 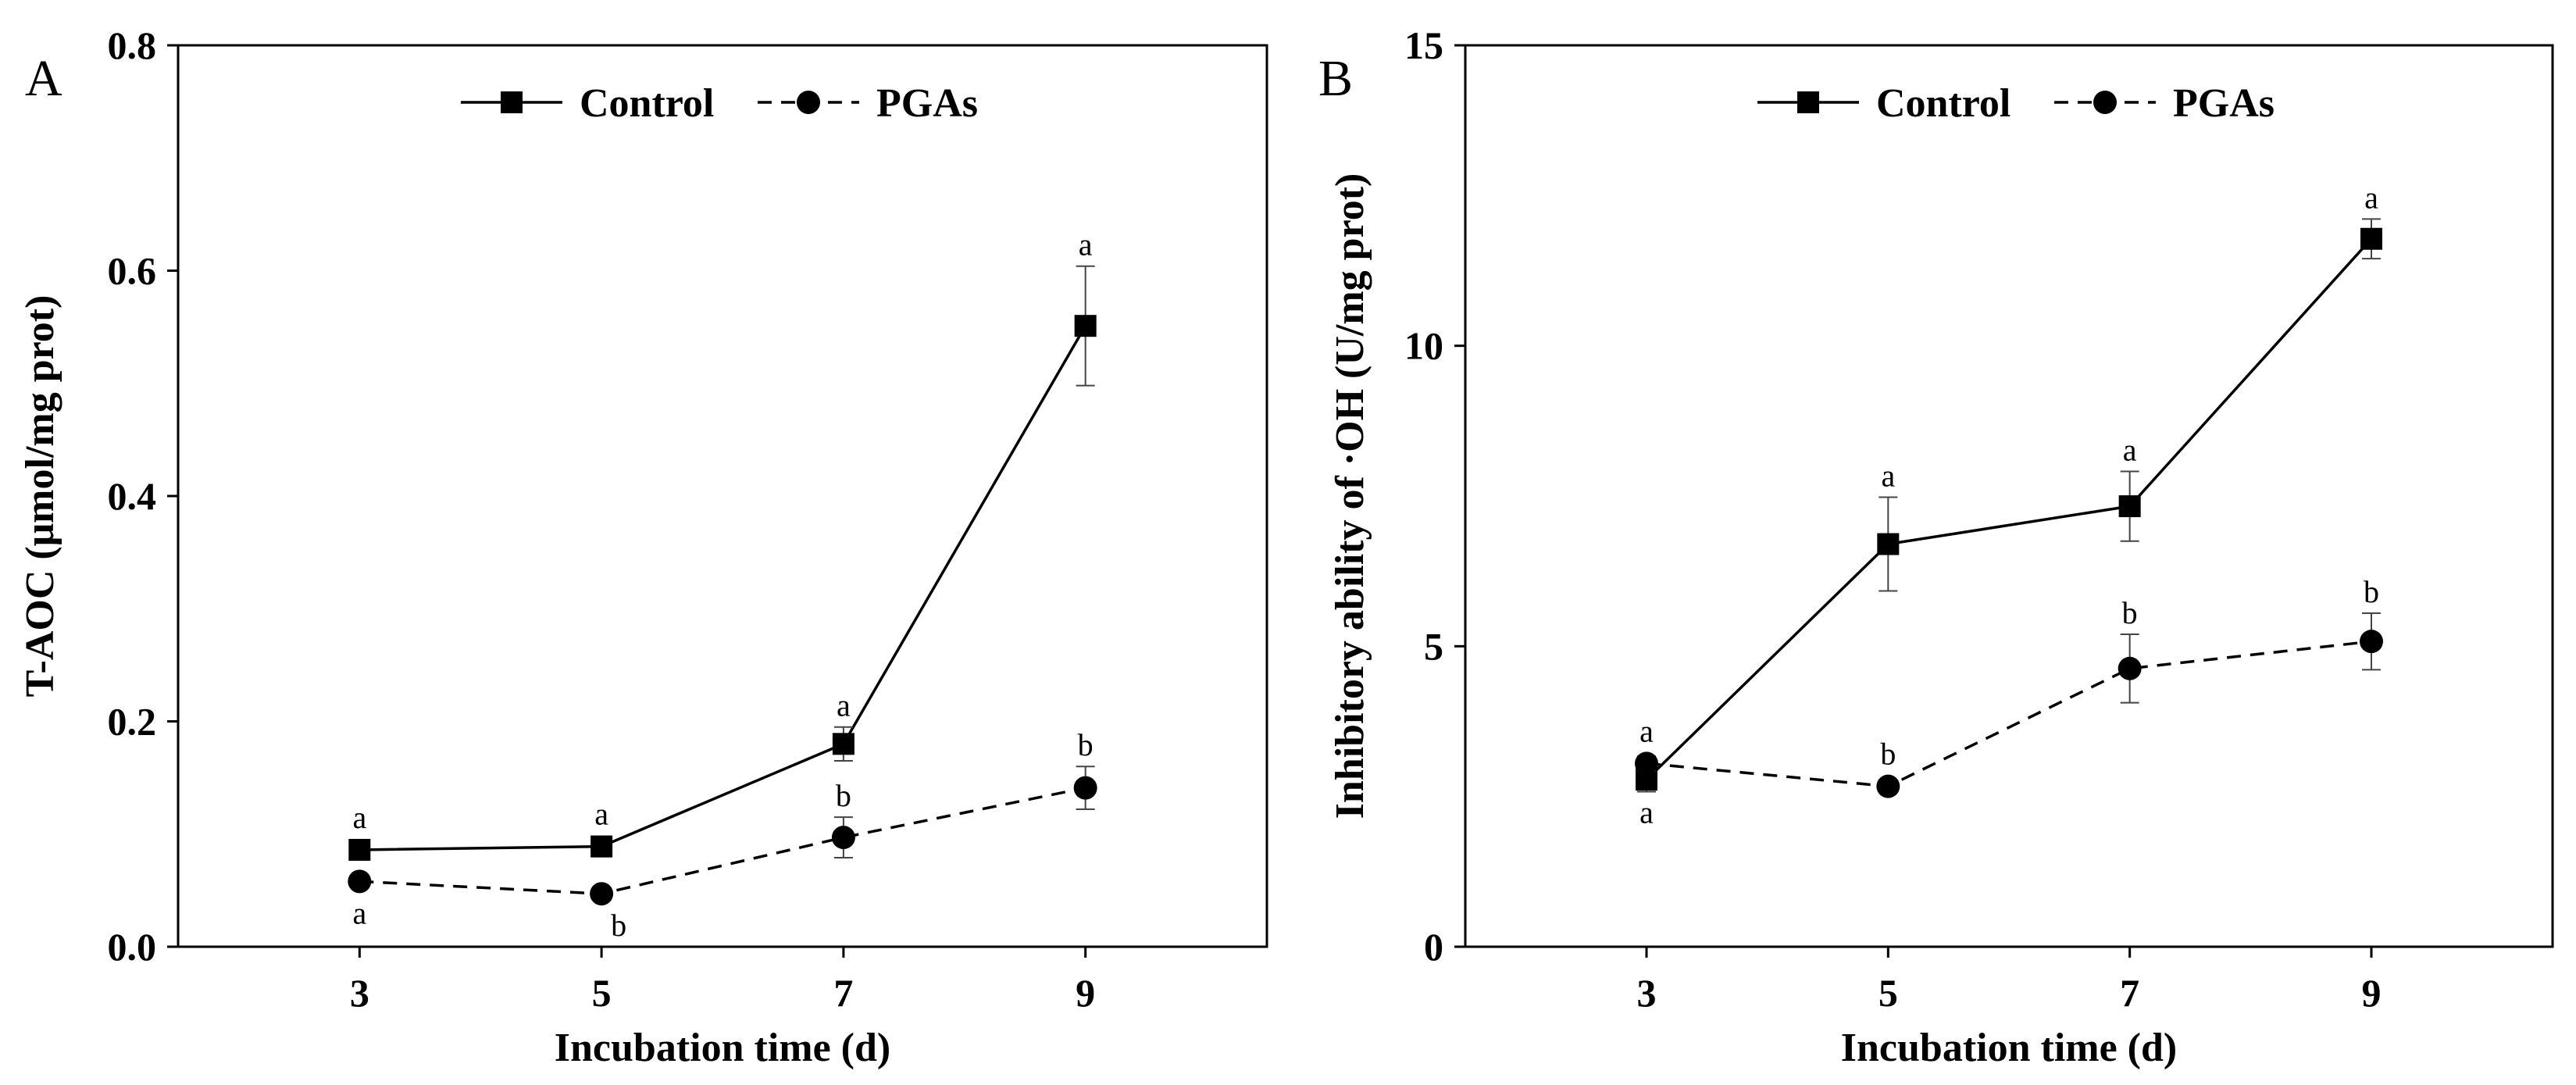 What do you see at coordinates (1423, 45) in the screenshot?
I see `y-tick-label: 15` at bounding box center [1423, 45].